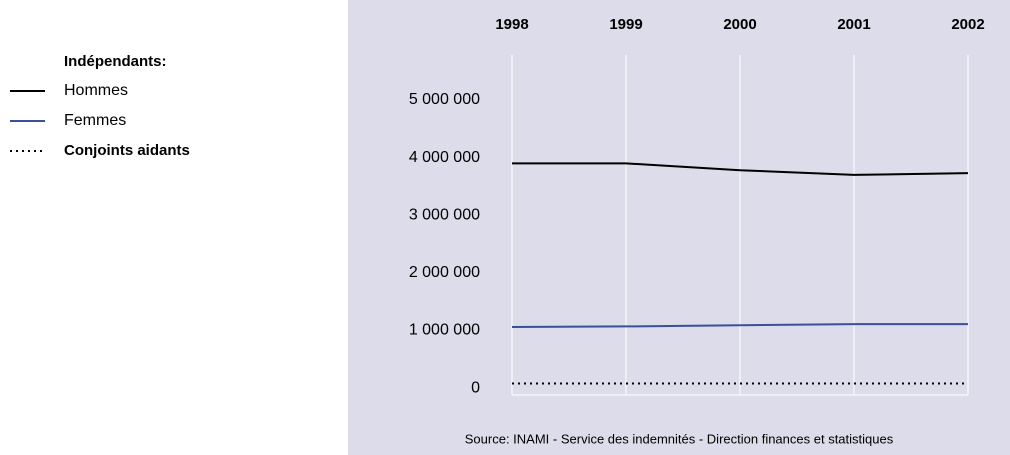  What do you see at coordinates (127, 150) in the screenshot?
I see `legend-label: Conjoints aidants` at bounding box center [127, 150].